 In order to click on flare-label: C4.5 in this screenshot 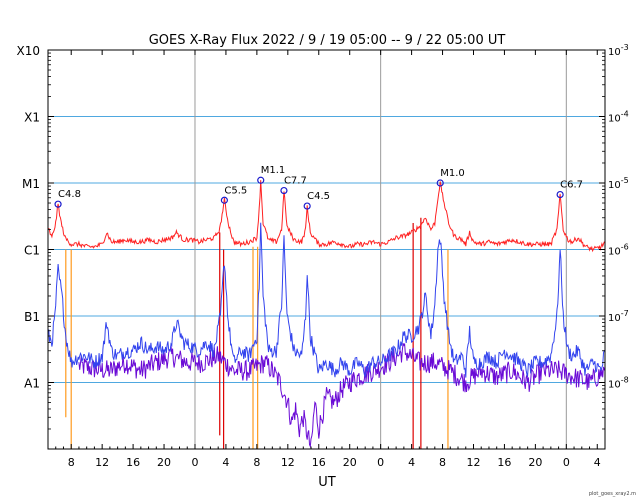, I will do `click(318, 196)`.